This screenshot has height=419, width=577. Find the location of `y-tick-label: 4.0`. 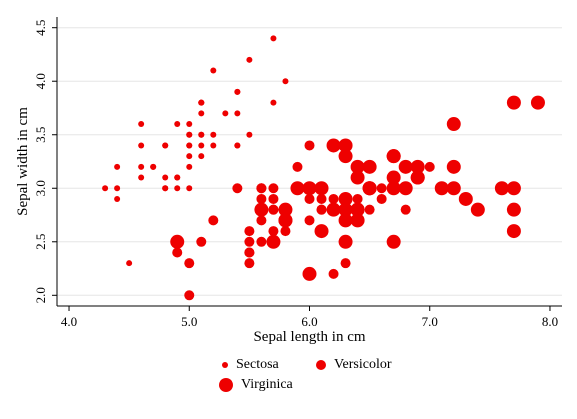

y-tick-label: 4.0 is located at coordinates (40, 81).